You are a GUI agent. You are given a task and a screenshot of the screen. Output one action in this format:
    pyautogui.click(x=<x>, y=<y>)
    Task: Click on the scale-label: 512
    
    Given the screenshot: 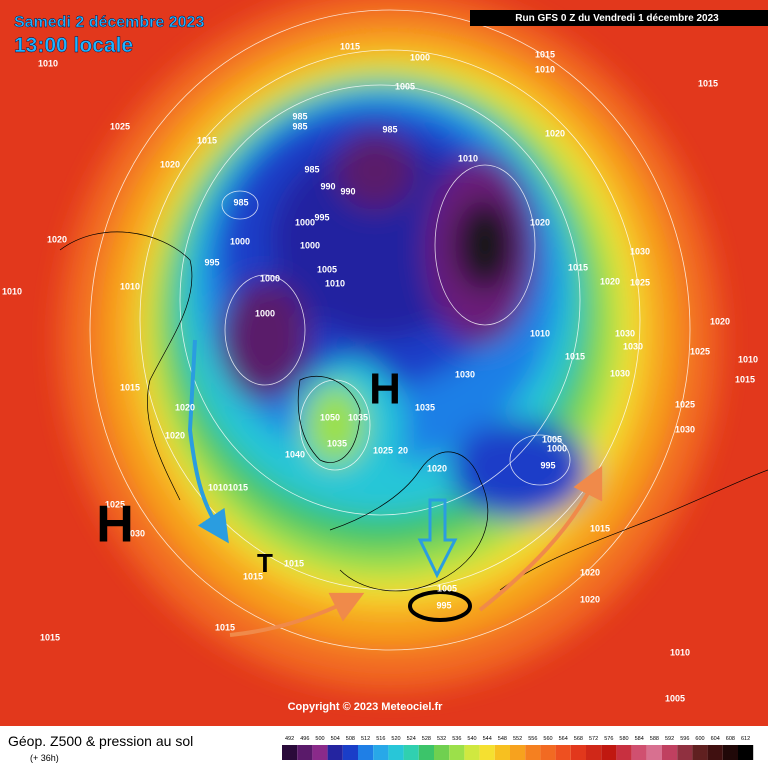 What is the action you would take?
    pyautogui.click(x=365, y=739)
    